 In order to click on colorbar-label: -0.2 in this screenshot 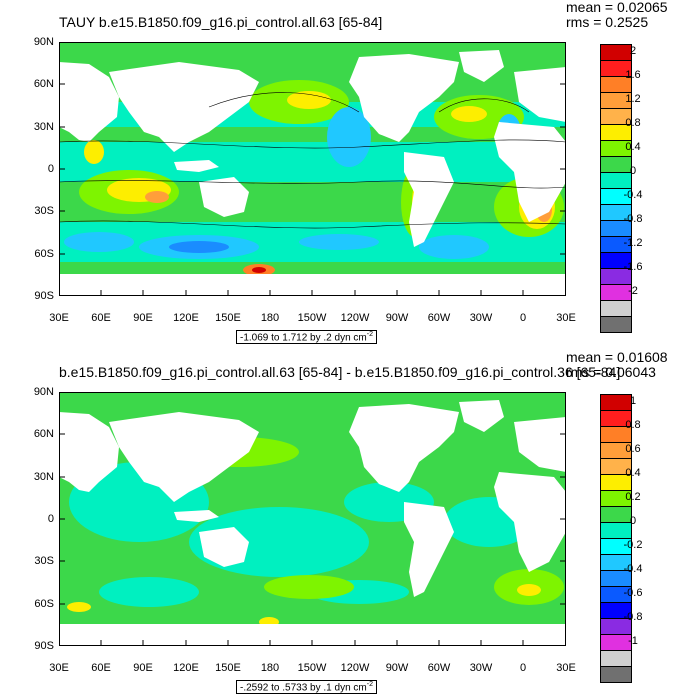, I will do `click(633, 545)`.